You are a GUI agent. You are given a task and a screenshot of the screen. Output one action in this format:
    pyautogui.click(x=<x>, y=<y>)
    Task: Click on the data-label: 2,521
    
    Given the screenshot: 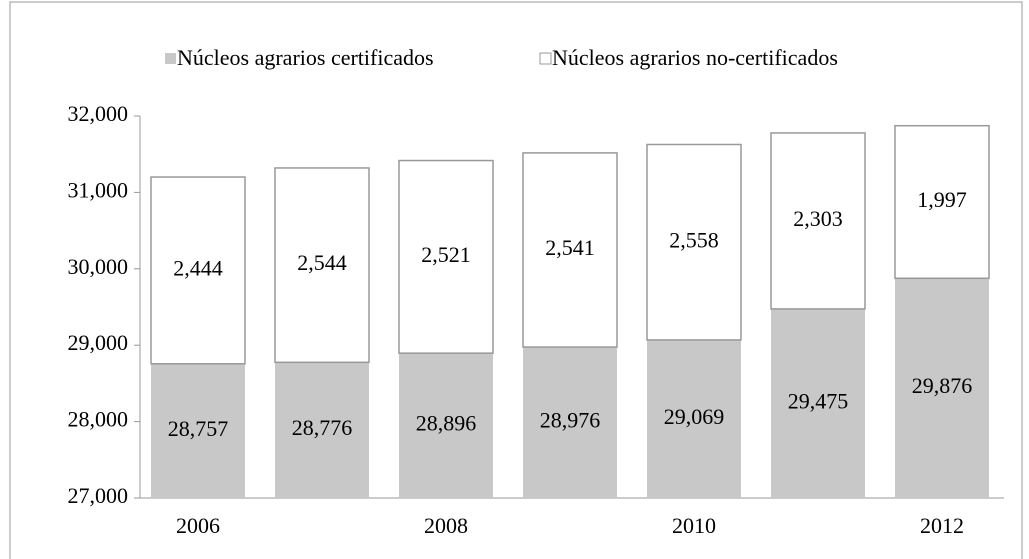 What is the action you would take?
    pyautogui.click(x=446, y=254)
    